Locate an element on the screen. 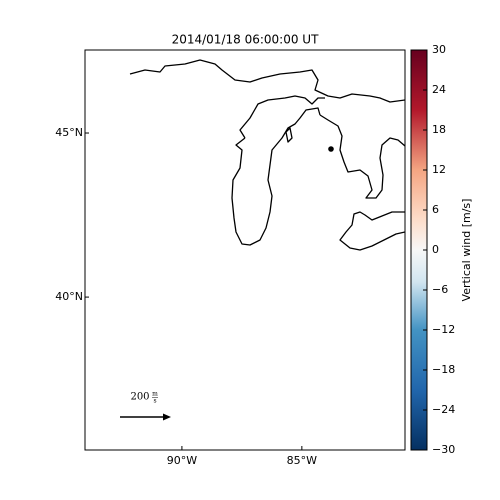 This screenshot has width=500, height=500. x-tick-label: 85°W is located at coordinates (302, 460).